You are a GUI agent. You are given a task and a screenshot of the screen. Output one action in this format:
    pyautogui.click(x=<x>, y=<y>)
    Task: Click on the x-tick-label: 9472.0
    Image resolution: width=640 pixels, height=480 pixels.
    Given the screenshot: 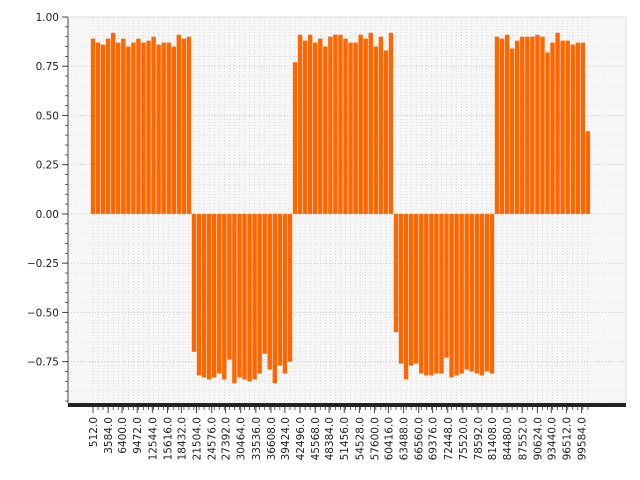 What is the action you would take?
    pyautogui.click(x=138, y=435)
    